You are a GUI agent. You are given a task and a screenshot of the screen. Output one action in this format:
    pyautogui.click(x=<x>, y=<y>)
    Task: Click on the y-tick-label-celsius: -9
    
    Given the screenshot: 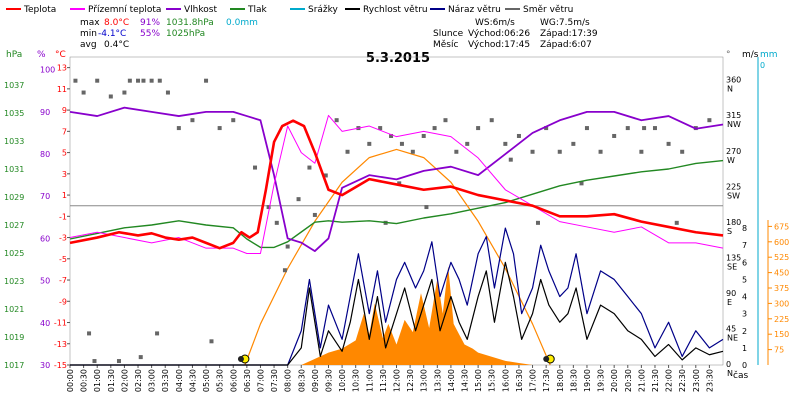 What is the action you would take?
    pyautogui.click(x=63, y=301)
    